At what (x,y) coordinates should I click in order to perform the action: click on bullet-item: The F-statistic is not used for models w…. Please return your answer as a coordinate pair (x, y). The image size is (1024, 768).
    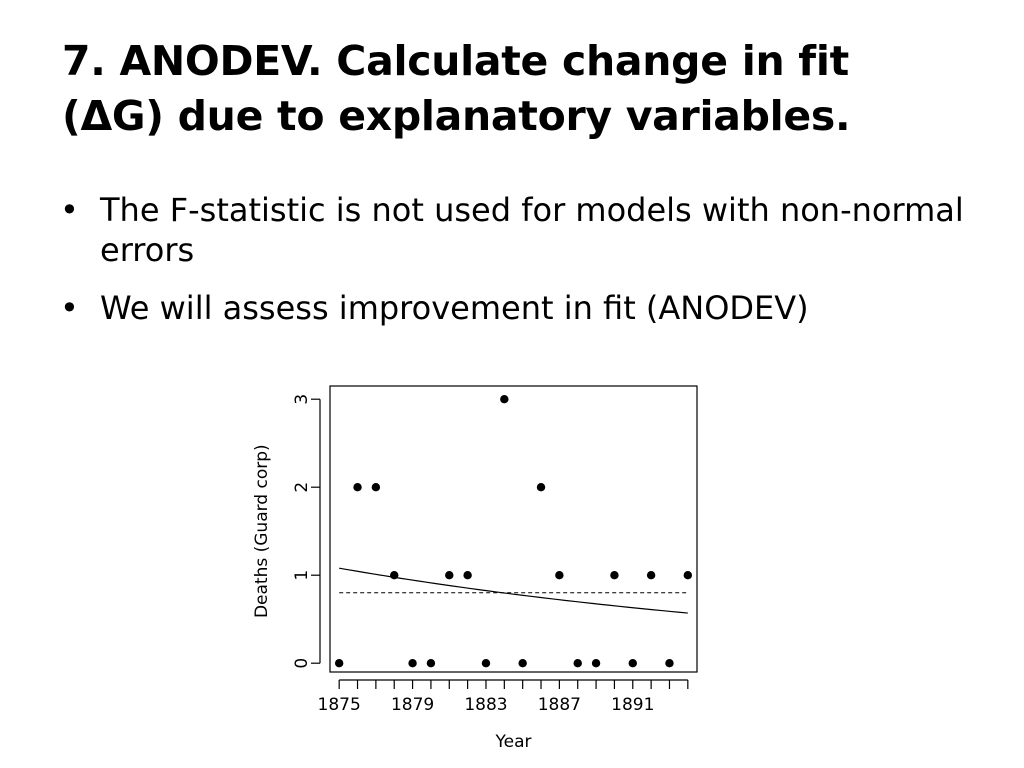
    Looking at the image, I should click on (520, 230).